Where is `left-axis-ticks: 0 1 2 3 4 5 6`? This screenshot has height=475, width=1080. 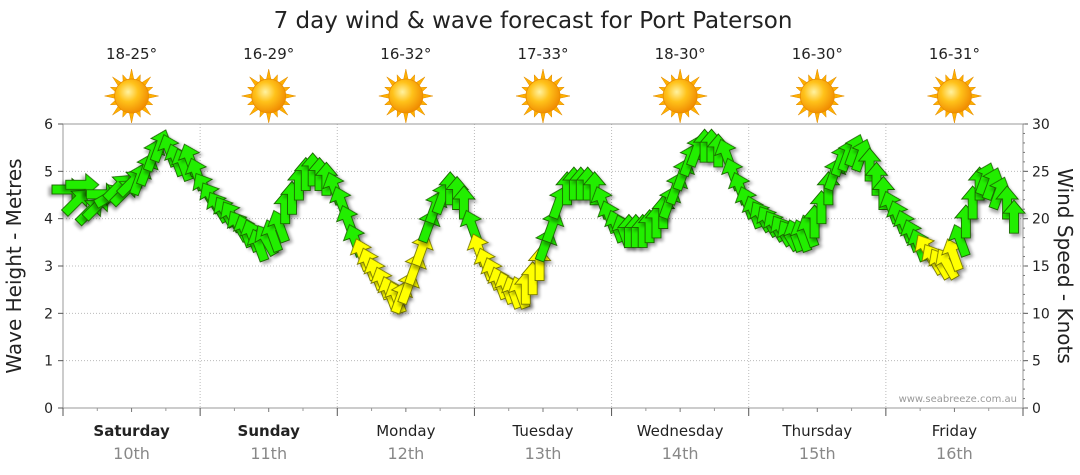
left-axis-ticks: 0 1 2 3 4 5 6 is located at coordinates (53, 267).